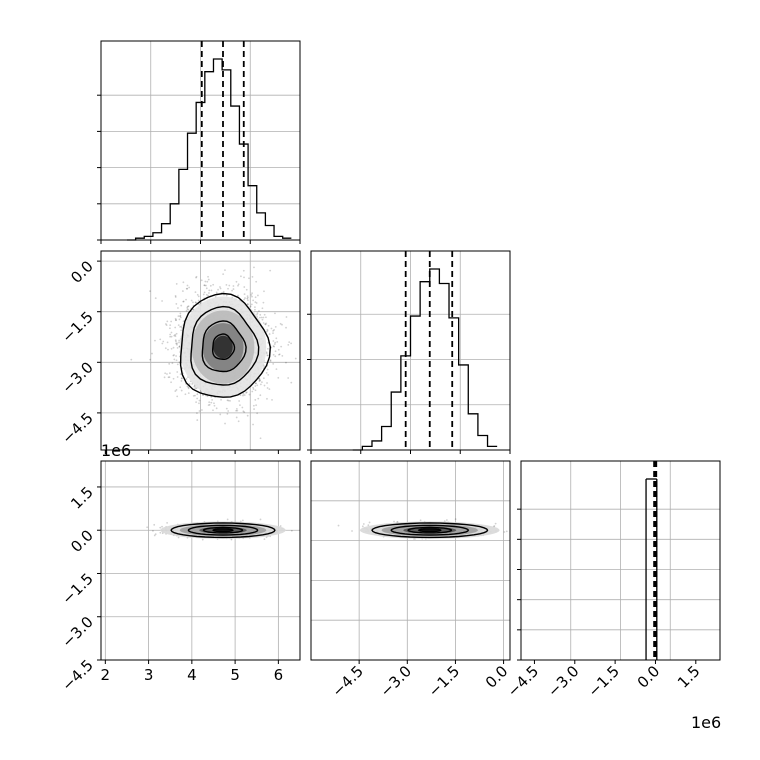 This screenshot has width=760, height=760. What do you see at coordinates (649, 677) in the screenshot?
I see `hist_p3-xtick-label-3: 0.0` at bounding box center [649, 677].